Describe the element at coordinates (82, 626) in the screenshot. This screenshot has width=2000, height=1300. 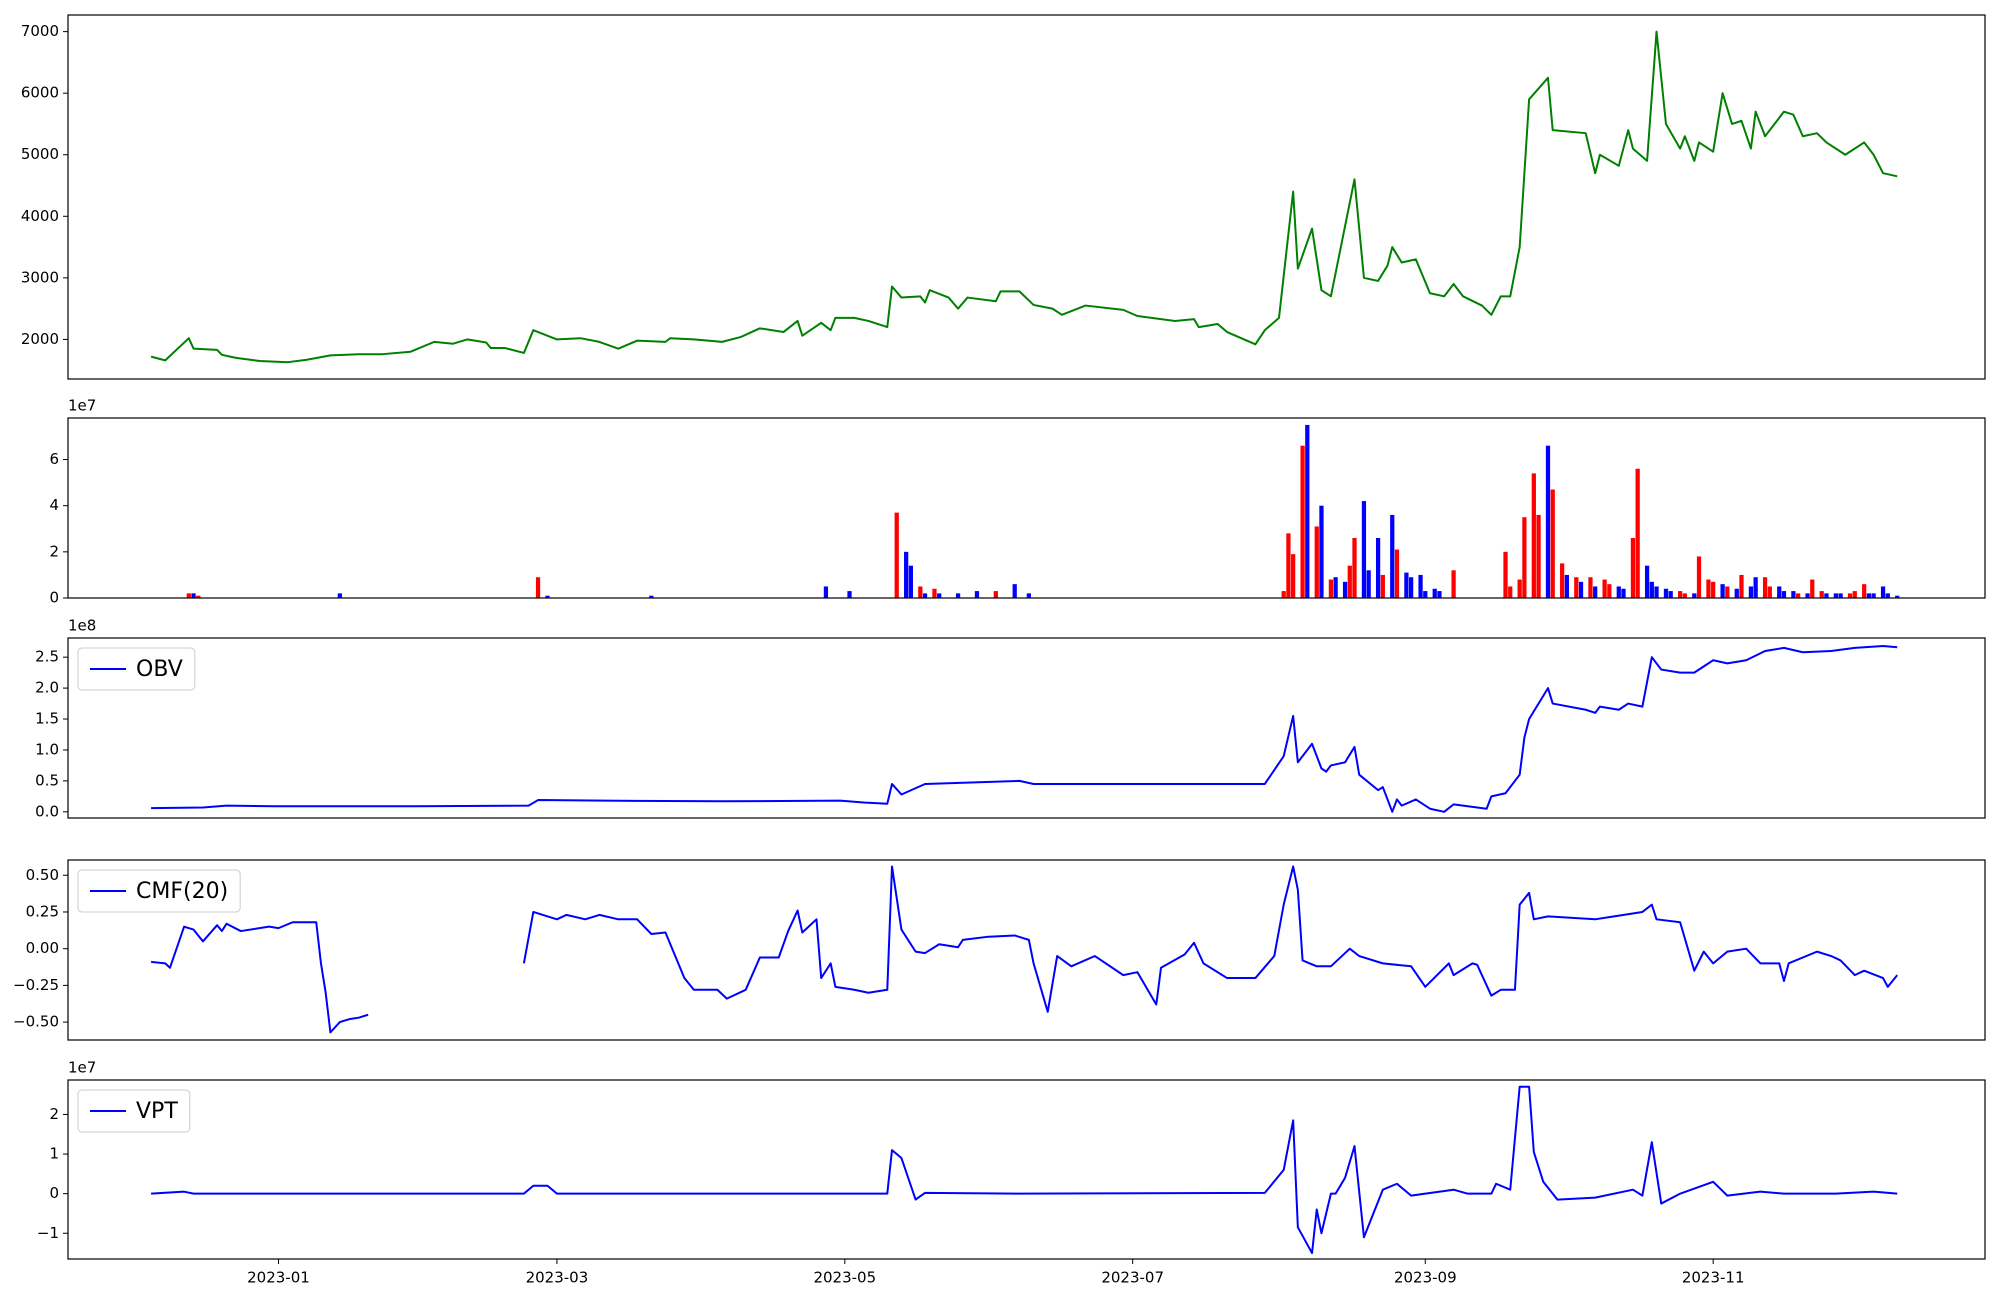
I see `offset-label: 1e8` at that location.